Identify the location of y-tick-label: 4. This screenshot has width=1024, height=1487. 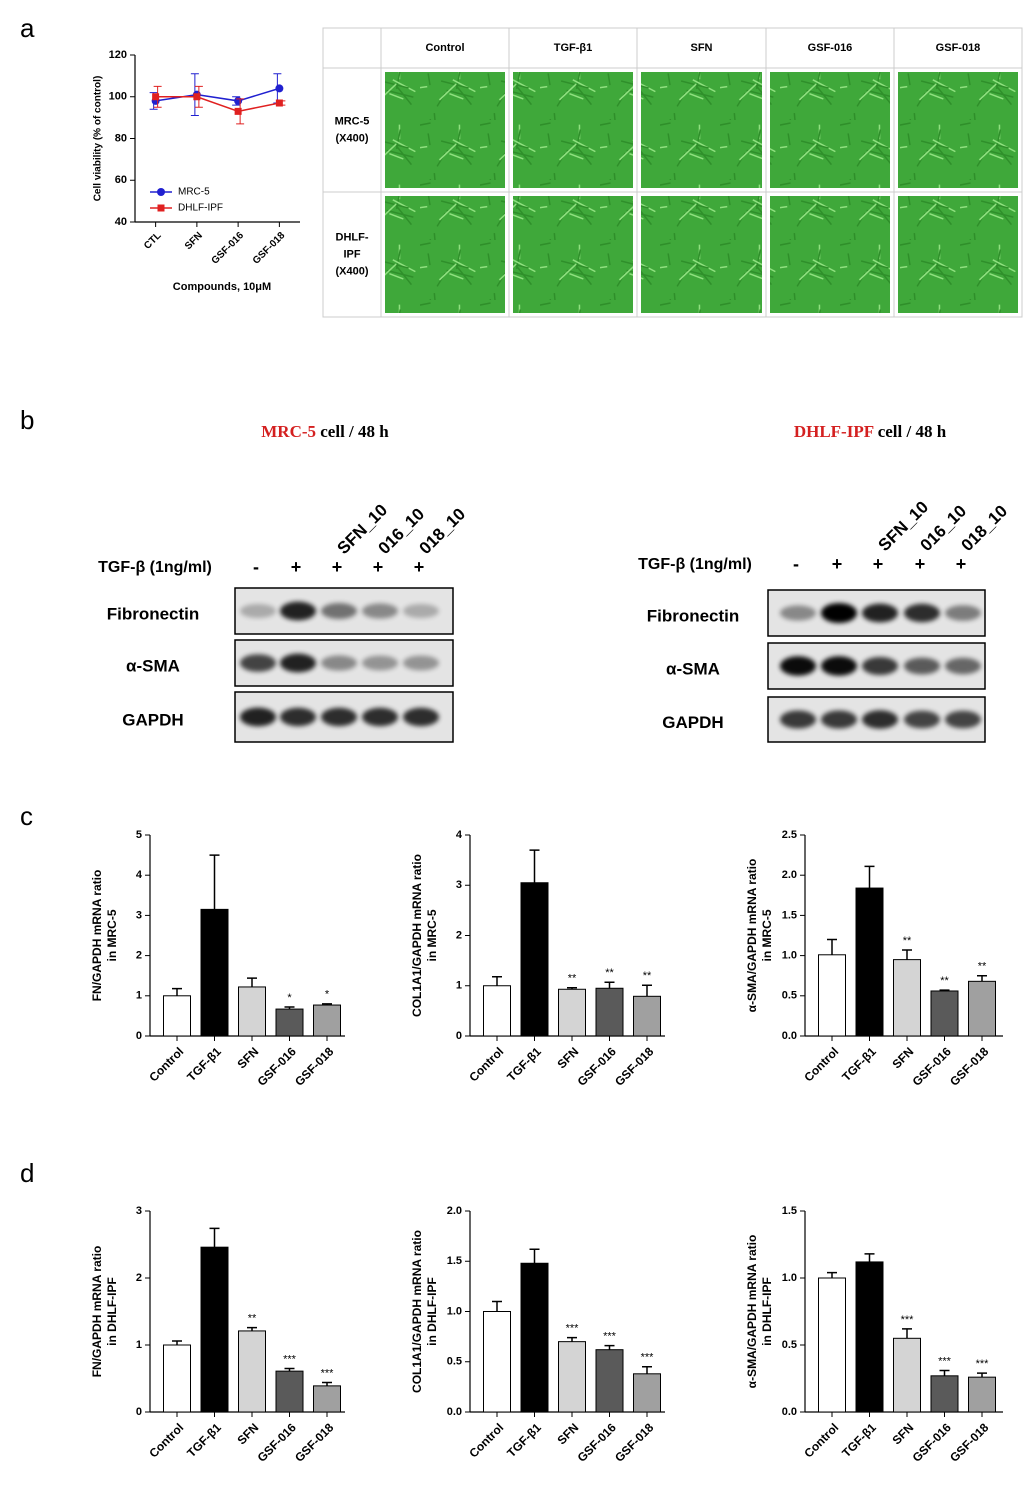
(459, 835).